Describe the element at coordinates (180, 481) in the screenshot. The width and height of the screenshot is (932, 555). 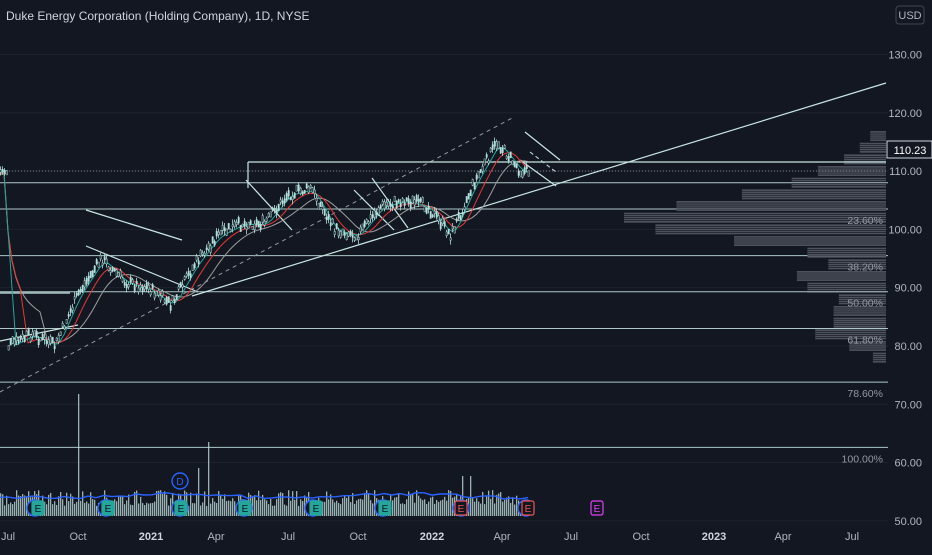
I see `dividend-marker` at that location.